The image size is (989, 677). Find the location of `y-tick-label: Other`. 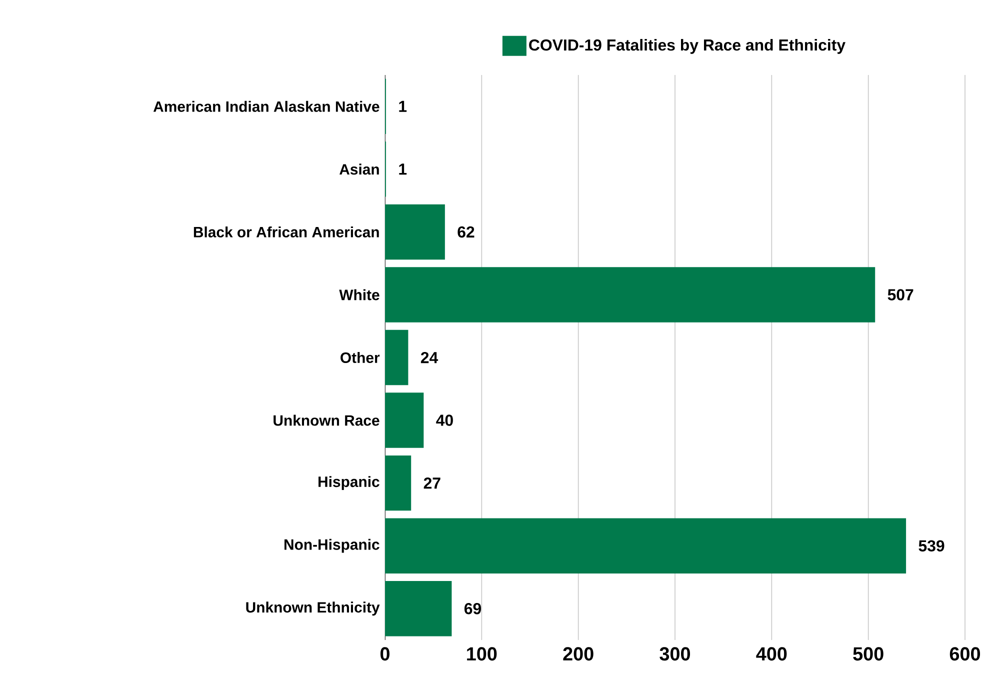

y-tick-label: Other is located at coordinates (360, 357).